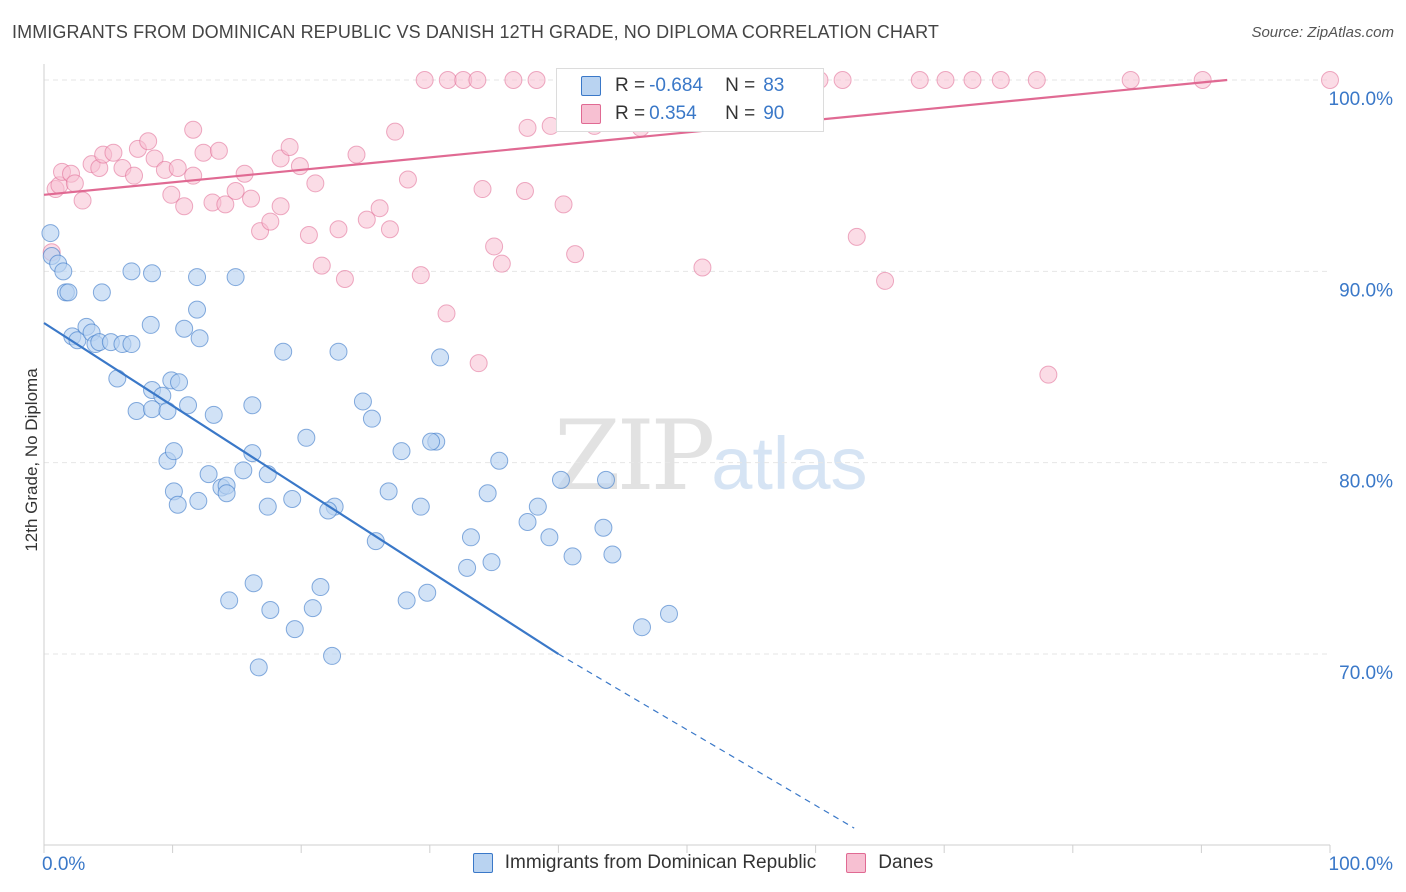 This screenshot has width=1406, height=892. What do you see at coordinates (31, 460) in the screenshot?
I see `y-axis-label: 12th Grade, No Diploma` at bounding box center [31, 460].